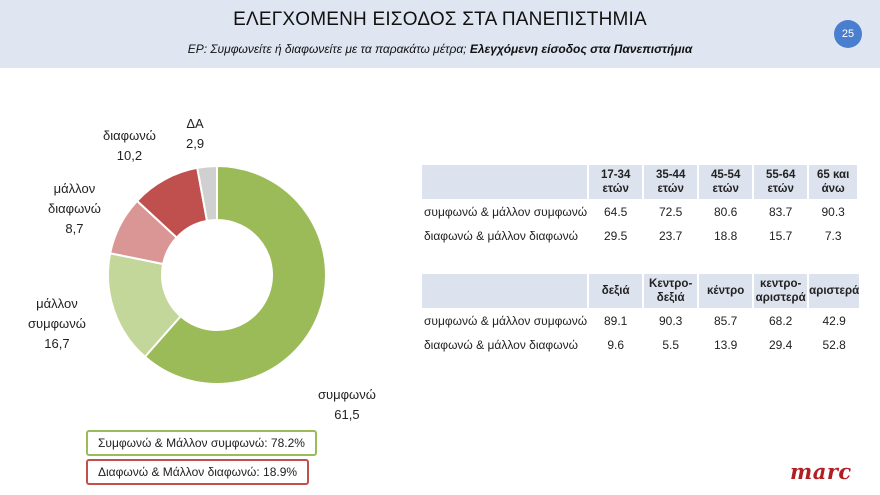  What do you see at coordinates (671, 182) in the screenshot?
I see `column-header: 35-44 ετών` at bounding box center [671, 182].